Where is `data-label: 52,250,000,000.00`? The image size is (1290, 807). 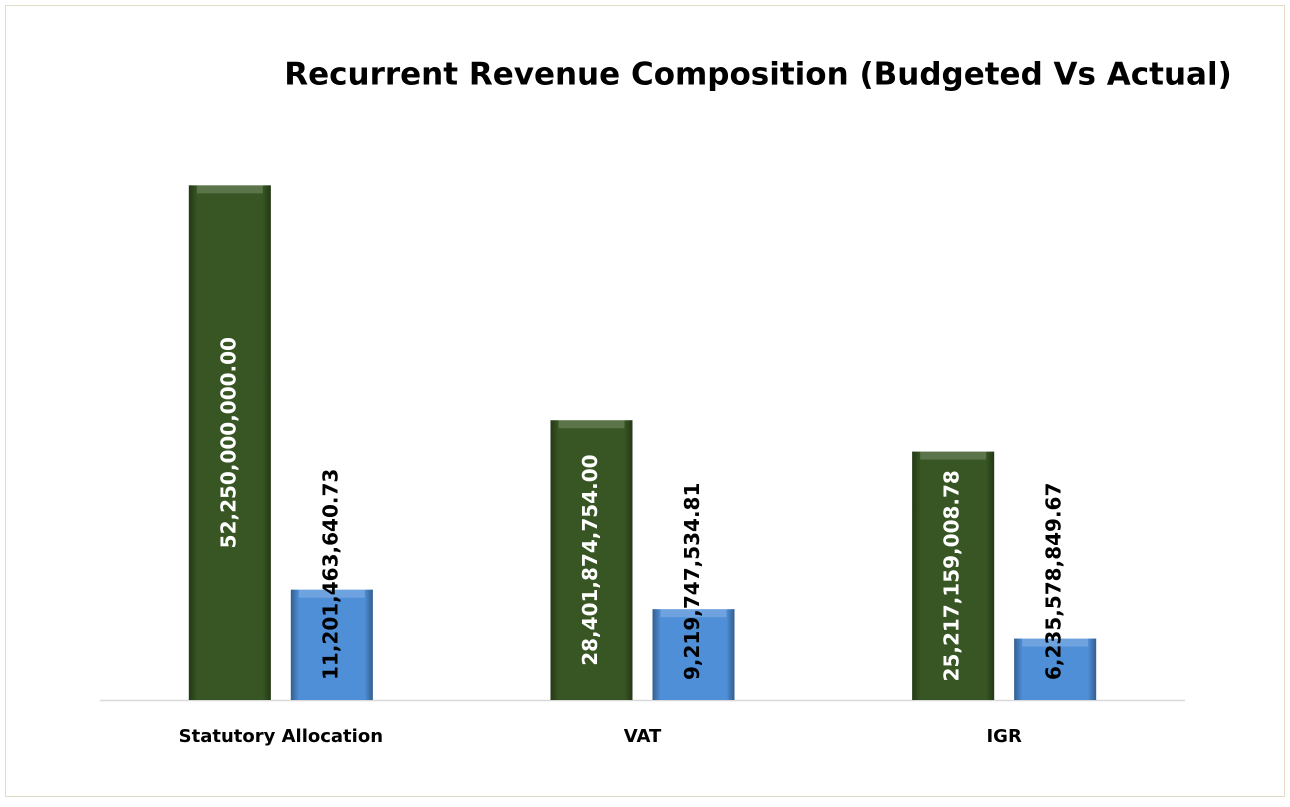
data-label: 52,250,000,000.00 is located at coordinates (228, 442).